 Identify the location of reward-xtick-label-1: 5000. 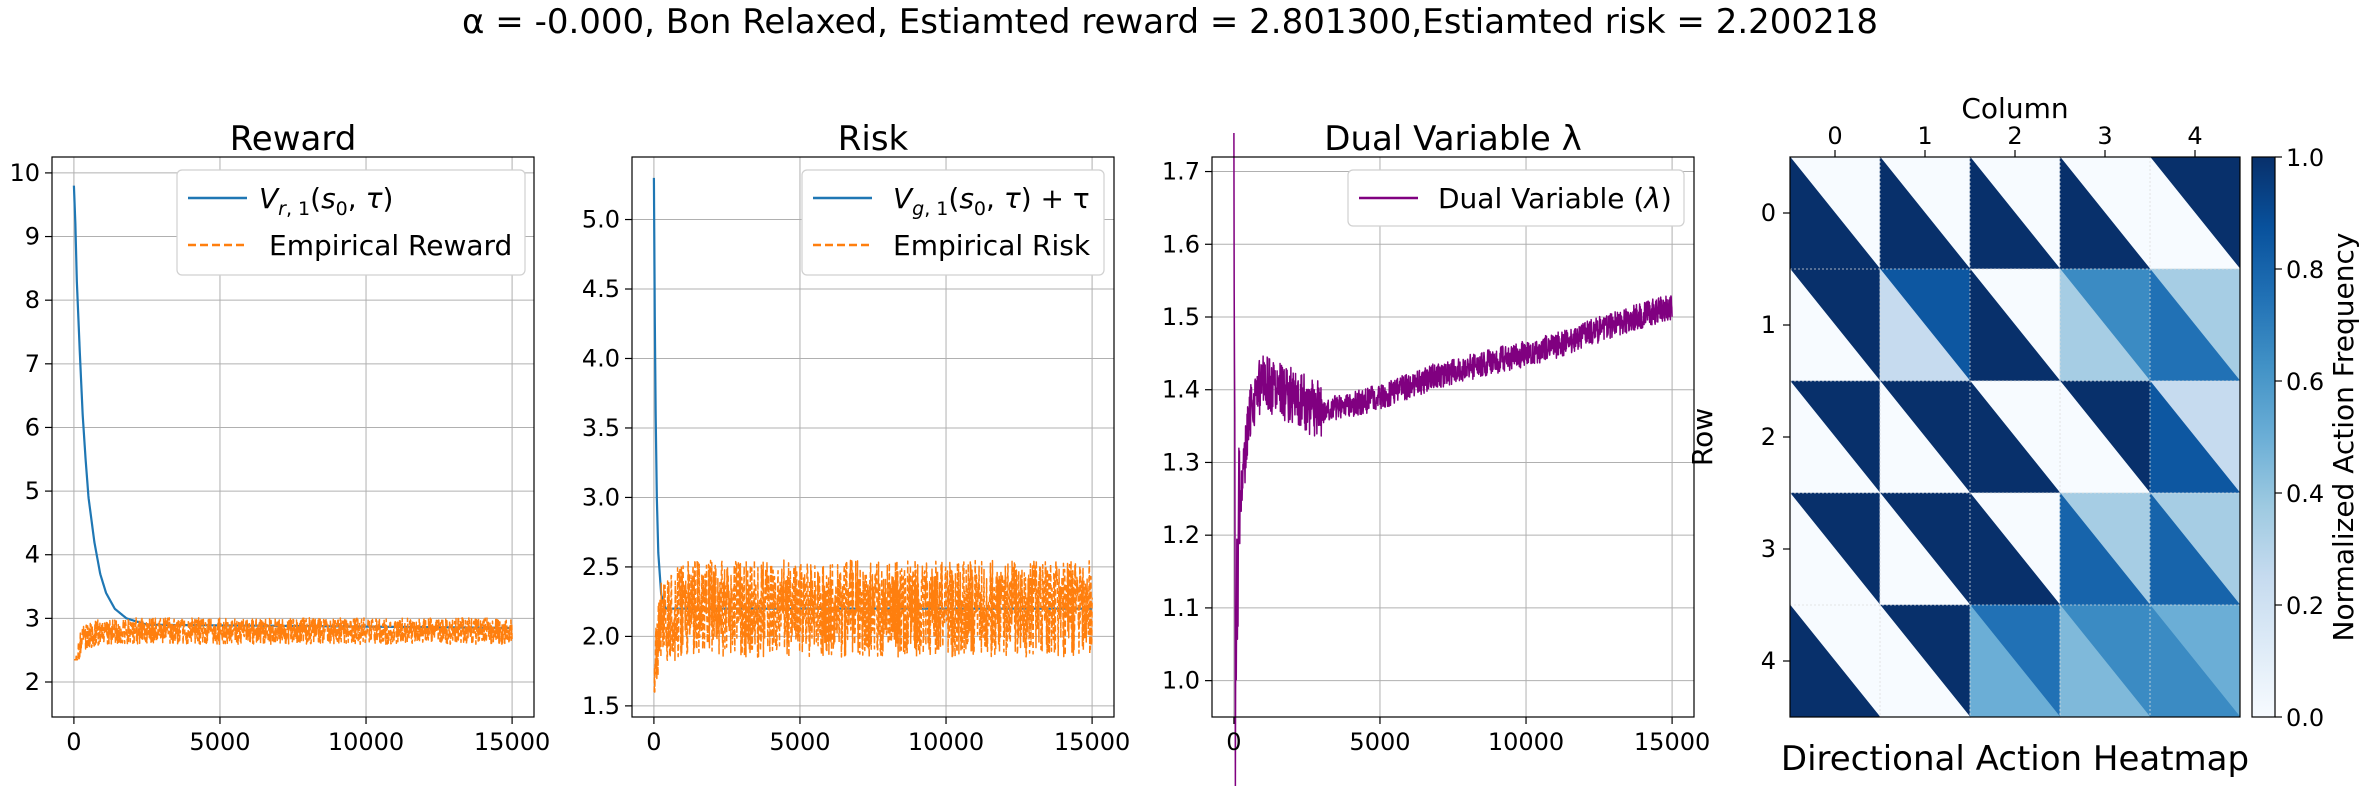
(219, 742).